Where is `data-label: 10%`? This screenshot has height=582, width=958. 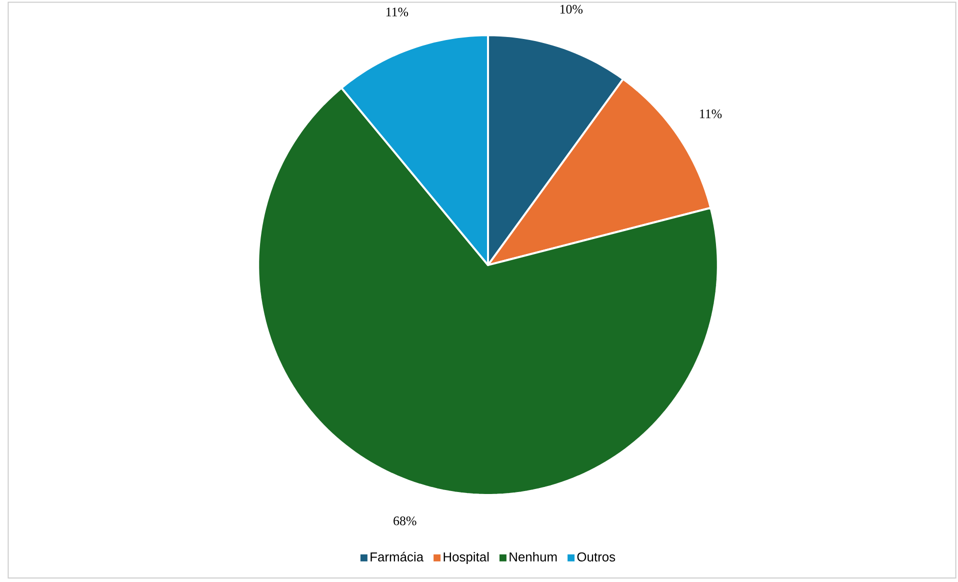 data-label: 10% is located at coordinates (571, 9).